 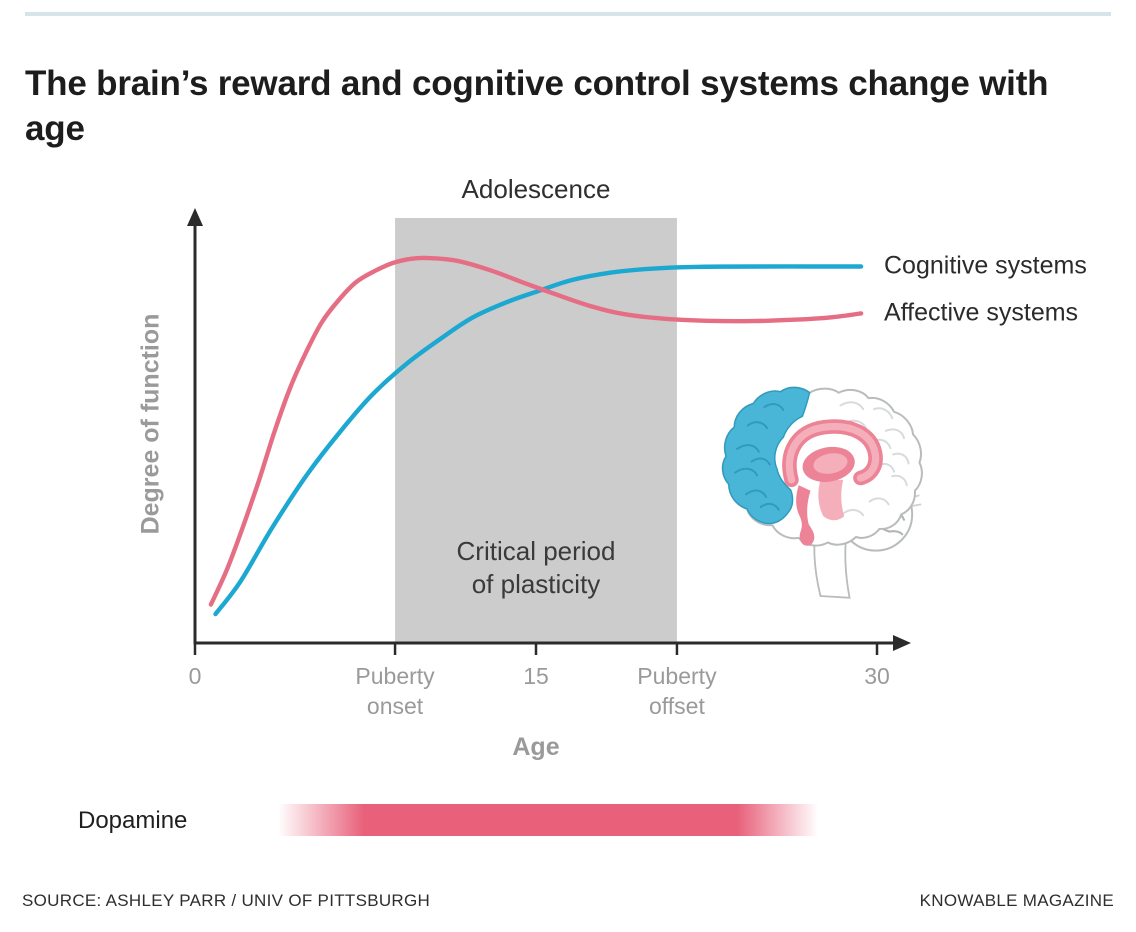 What do you see at coordinates (981, 312) in the screenshot?
I see `legend-label-affective: Affective systems` at bounding box center [981, 312].